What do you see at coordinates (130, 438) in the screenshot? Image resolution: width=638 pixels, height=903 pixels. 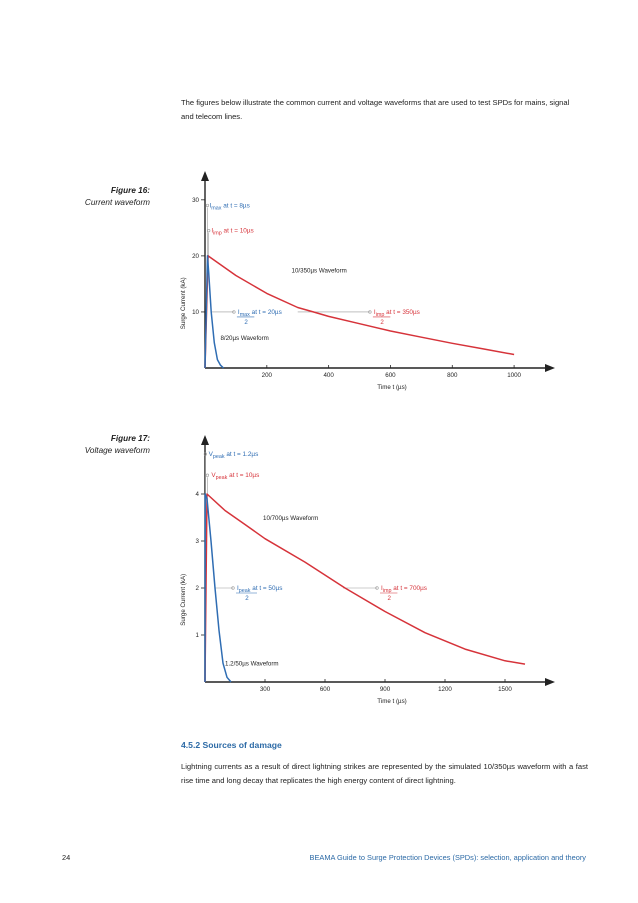 I see `figure-17-number: Figure 17:` at bounding box center [130, 438].